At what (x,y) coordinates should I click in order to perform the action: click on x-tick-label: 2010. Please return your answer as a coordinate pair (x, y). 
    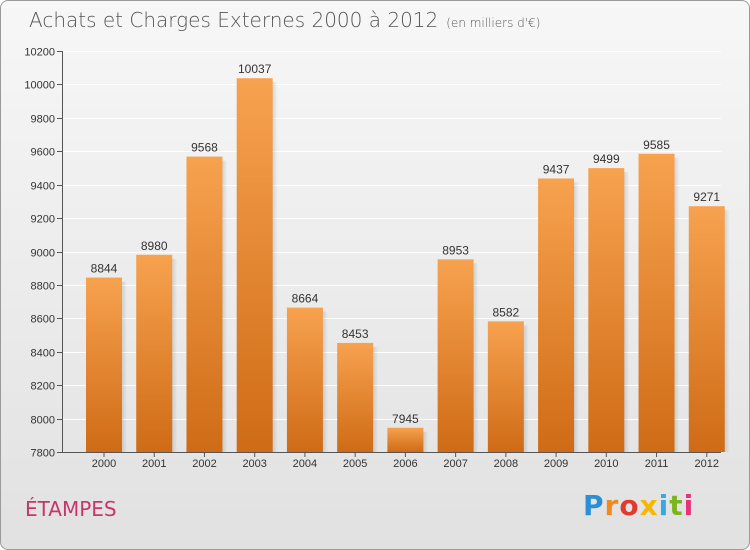
    Looking at the image, I should click on (606, 464).